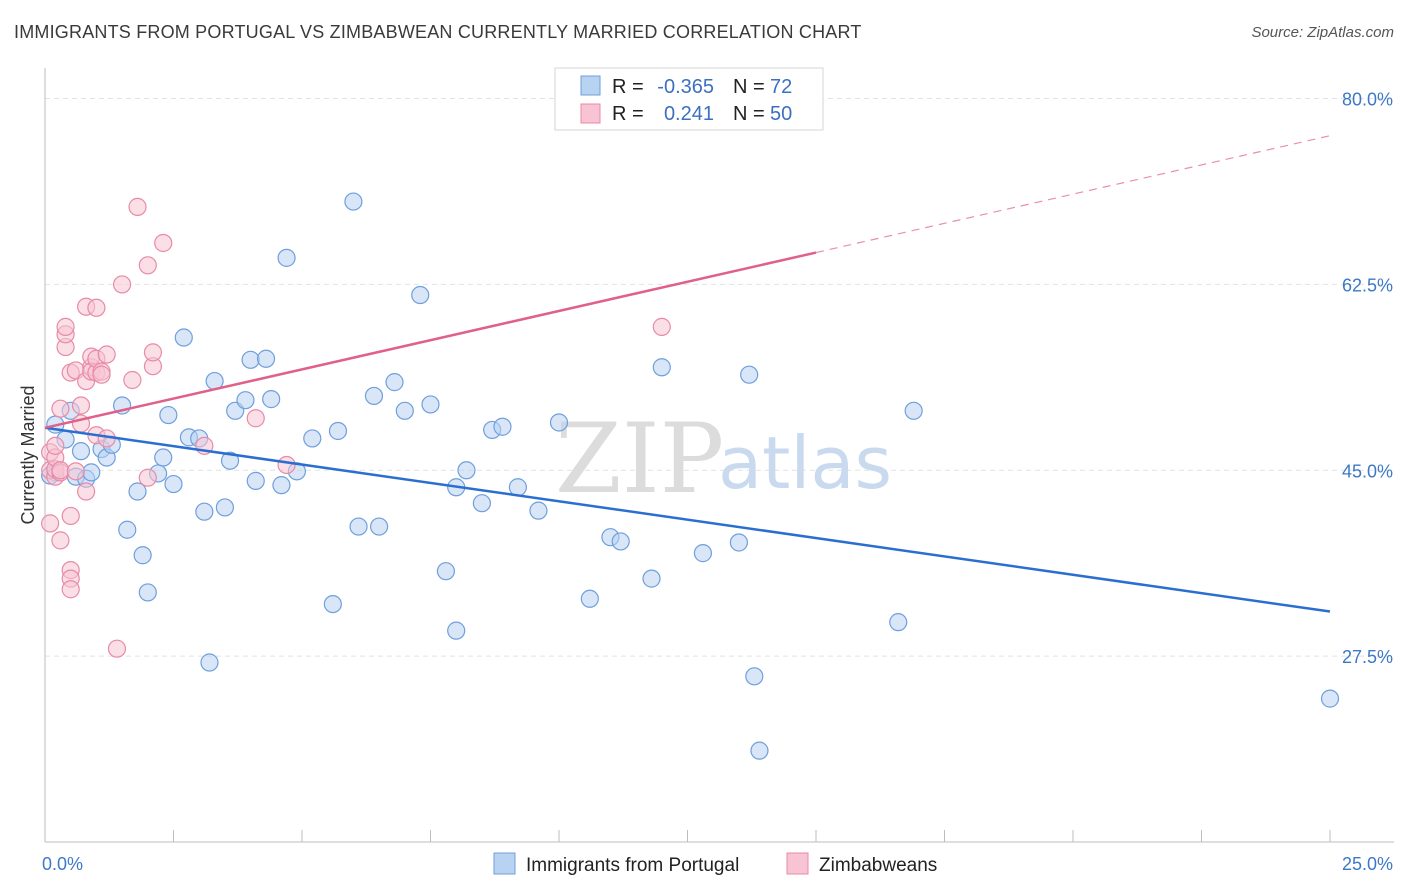  I want to click on bottom-legend-label-zimbabweans: Zimbabweans, so click(878, 865).